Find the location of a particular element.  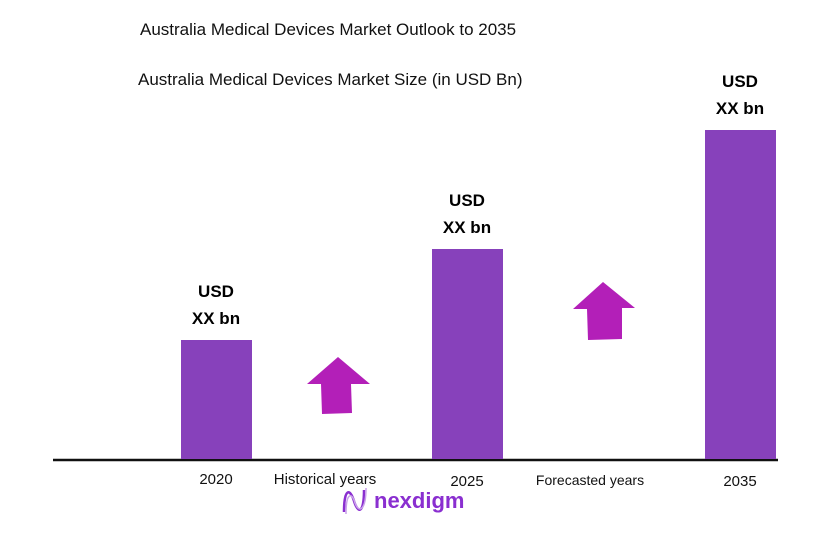

logo-icon is located at coordinates (354, 501).